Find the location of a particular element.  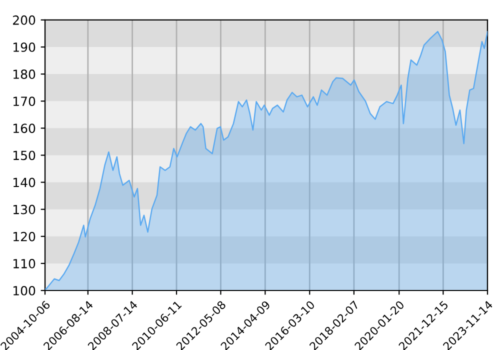

y-tick-label: 170 is located at coordinates (24, 101).